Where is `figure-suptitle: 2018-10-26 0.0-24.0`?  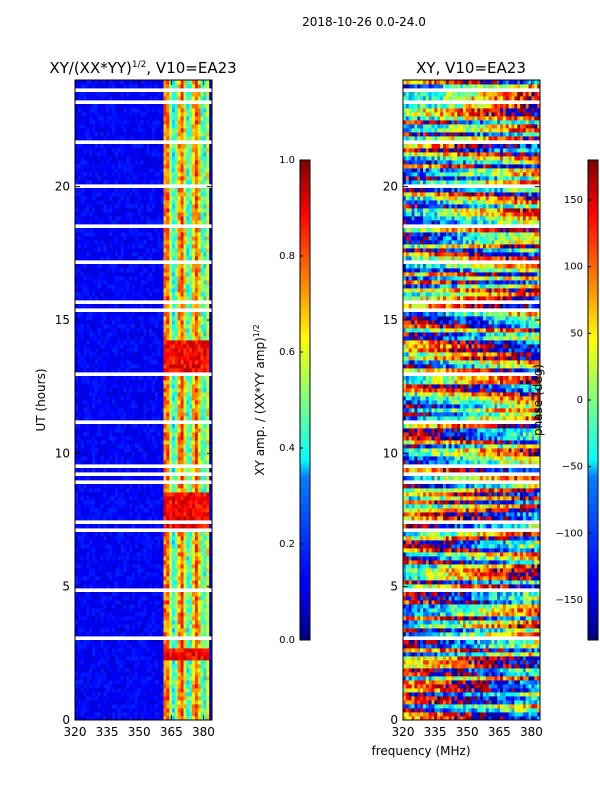 figure-suptitle: 2018-10-26 0.0-24.0 is located at coordinates (364, 22).